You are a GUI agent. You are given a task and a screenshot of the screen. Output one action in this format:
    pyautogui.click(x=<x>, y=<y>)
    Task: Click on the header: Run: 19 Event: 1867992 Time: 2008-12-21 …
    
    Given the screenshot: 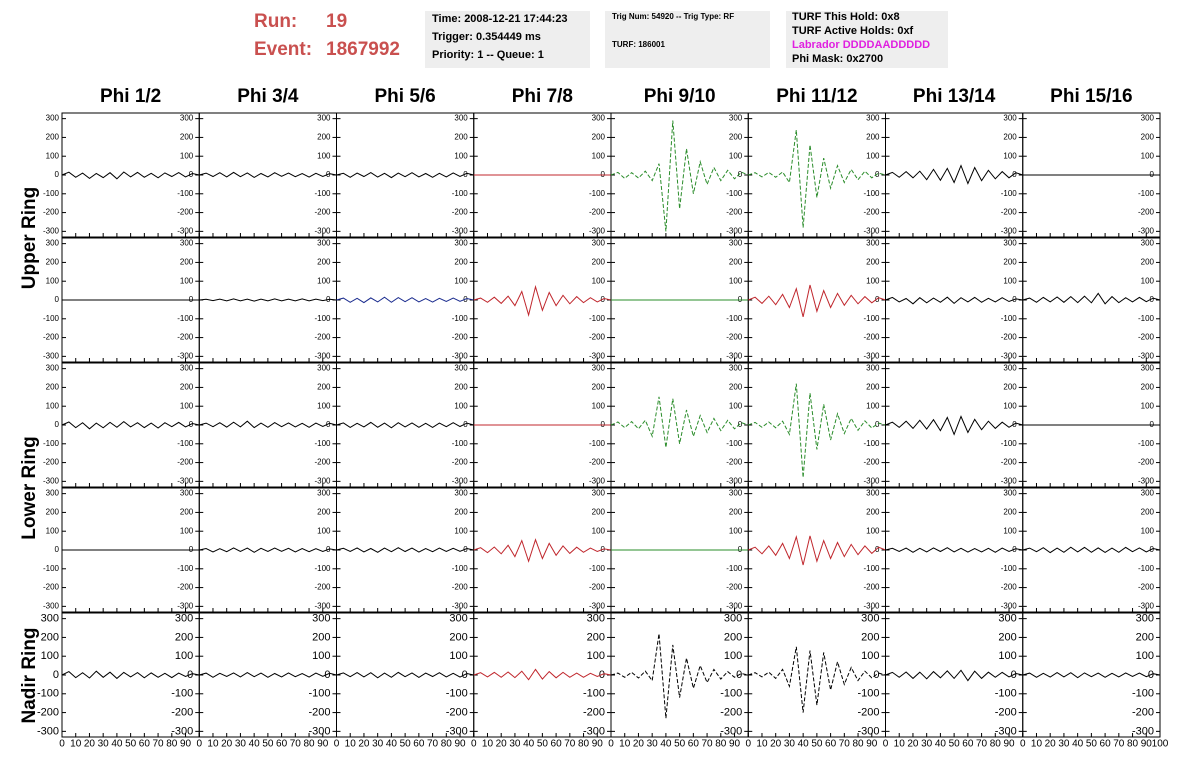 What is the action you would take?
    pyautogui.click(x=601, y=39)
    